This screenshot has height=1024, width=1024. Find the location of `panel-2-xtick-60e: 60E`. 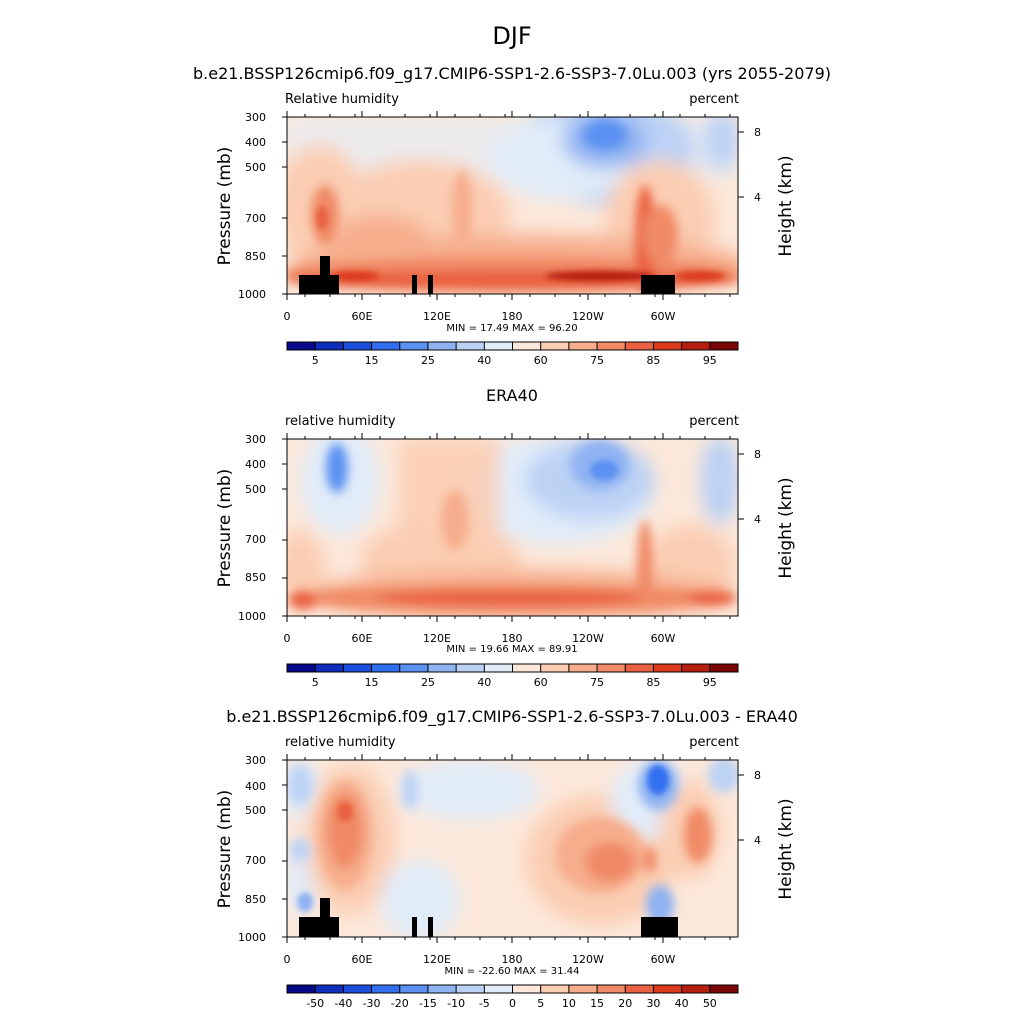

panel-2-xtick-60e: 60E is located at coordinates (362, 638).